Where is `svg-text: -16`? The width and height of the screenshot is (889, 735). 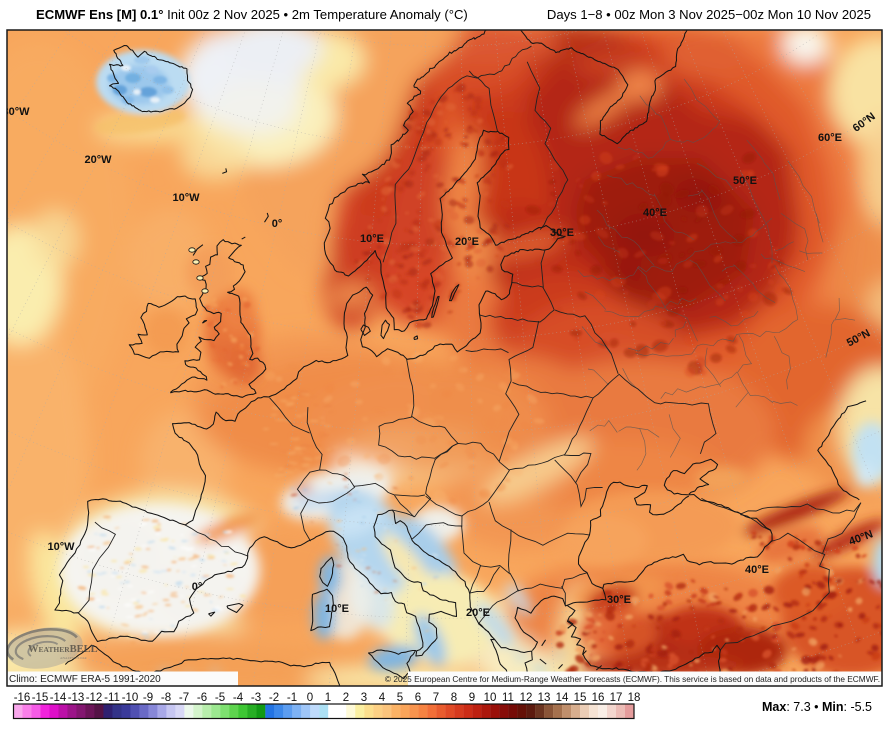 svg-text: -16 is located at coordinates (22, 698).